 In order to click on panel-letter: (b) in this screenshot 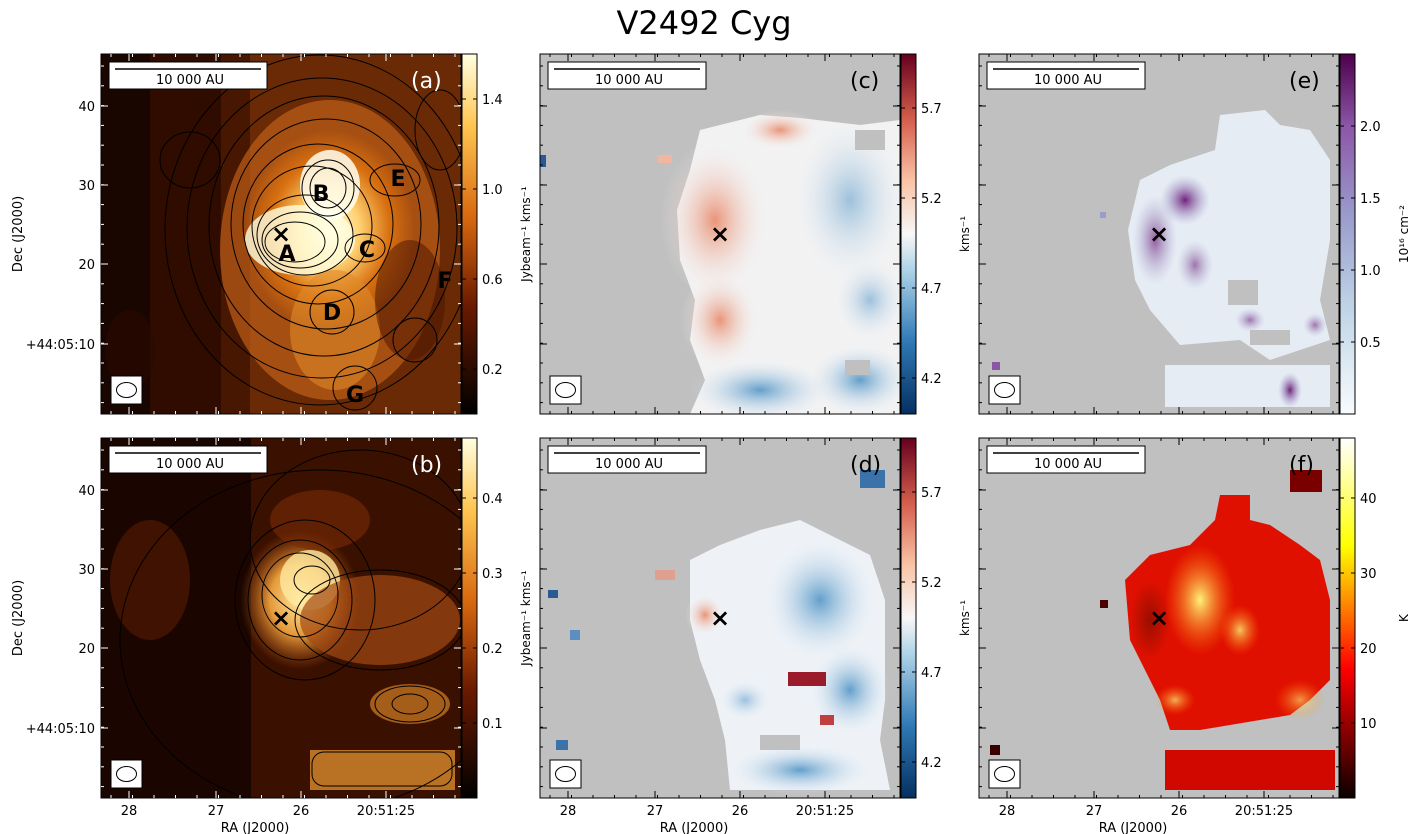, I will do `click(426, 465)`.